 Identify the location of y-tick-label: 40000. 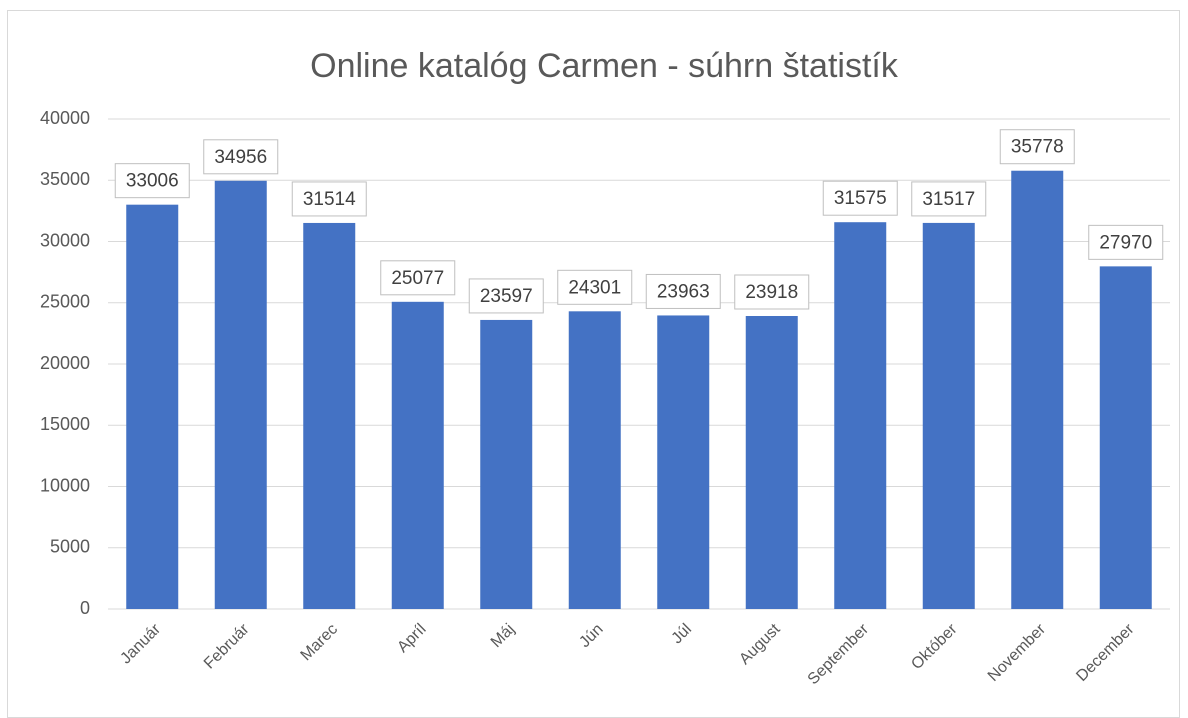
(65, 118).